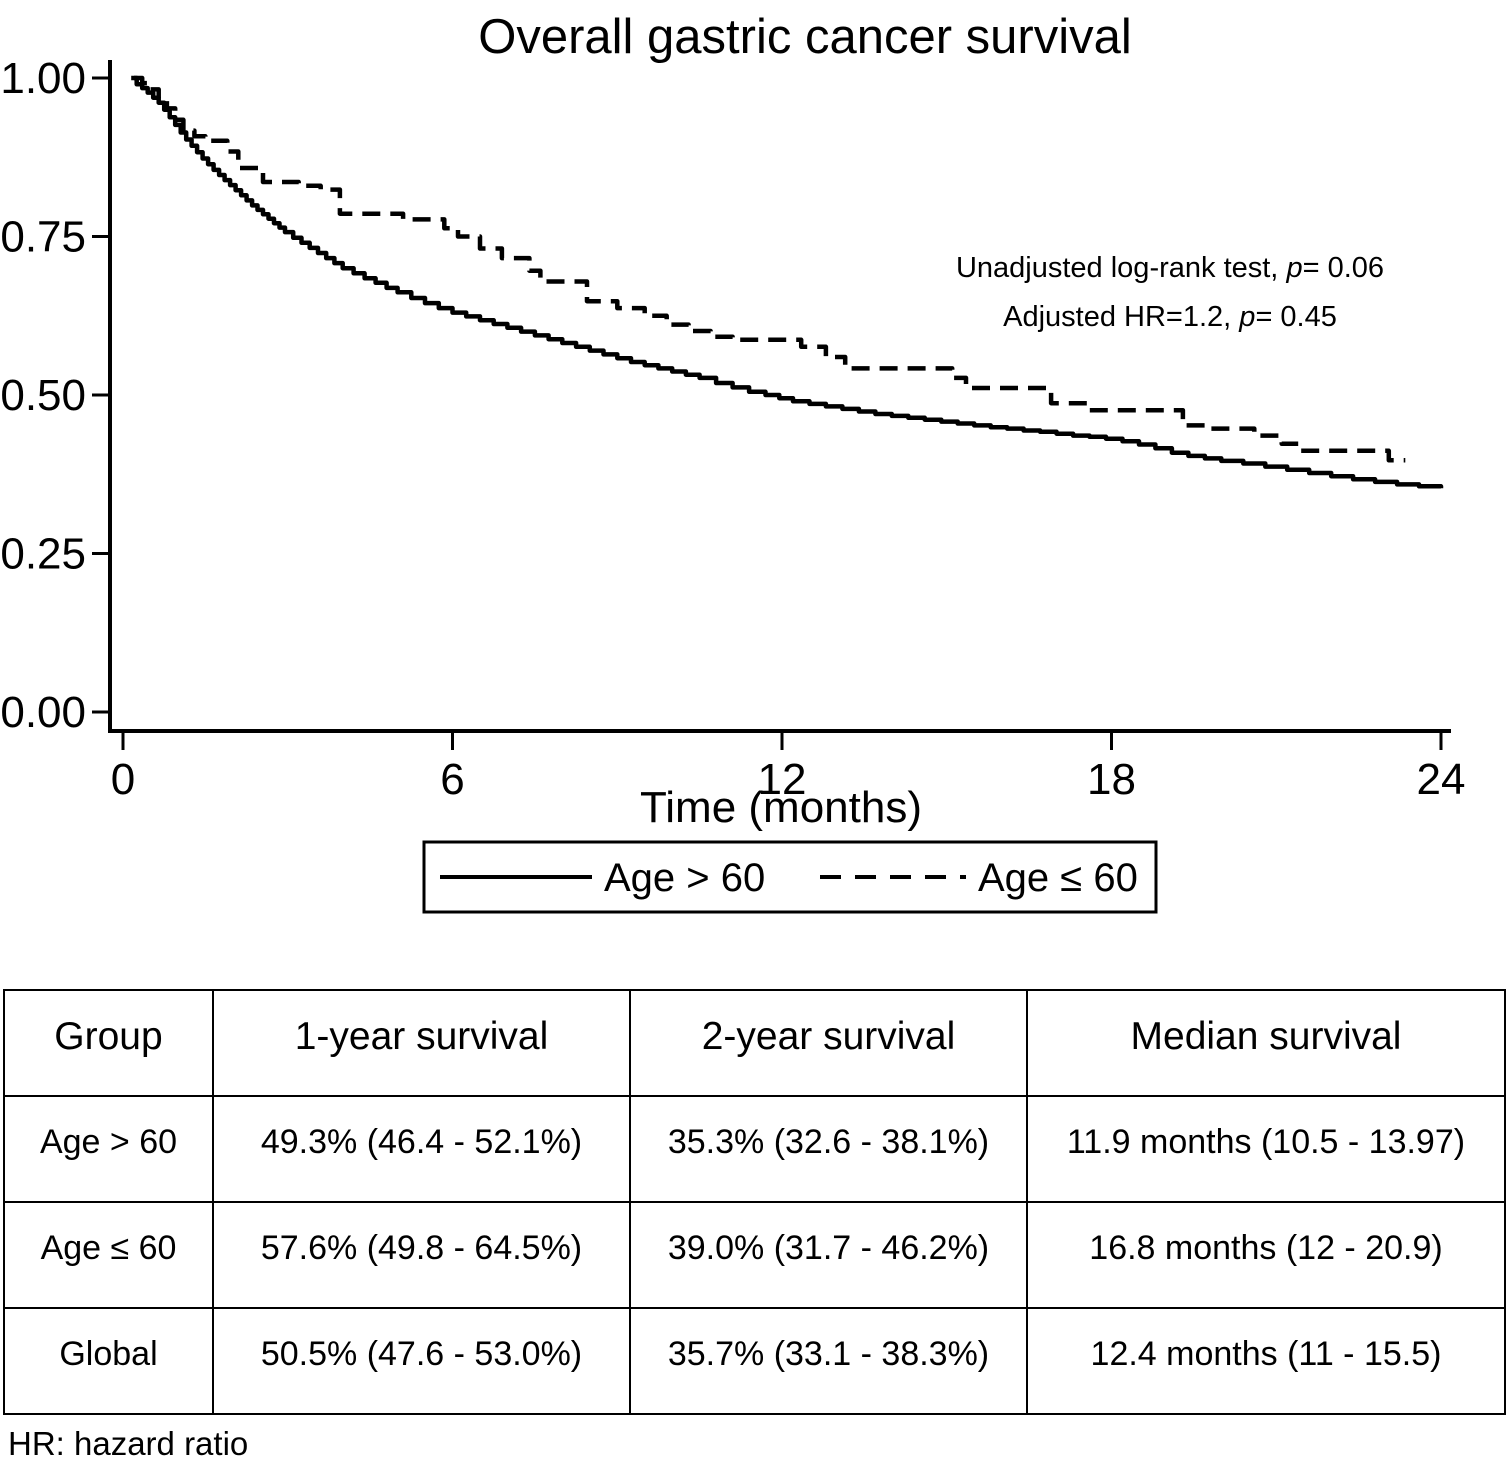 This screenshot has height=1463, width=1508. Describe the element at coordinates (828, 1043) in the screenshot. I see `header-2-year-survival: 2-year survival` at that location.